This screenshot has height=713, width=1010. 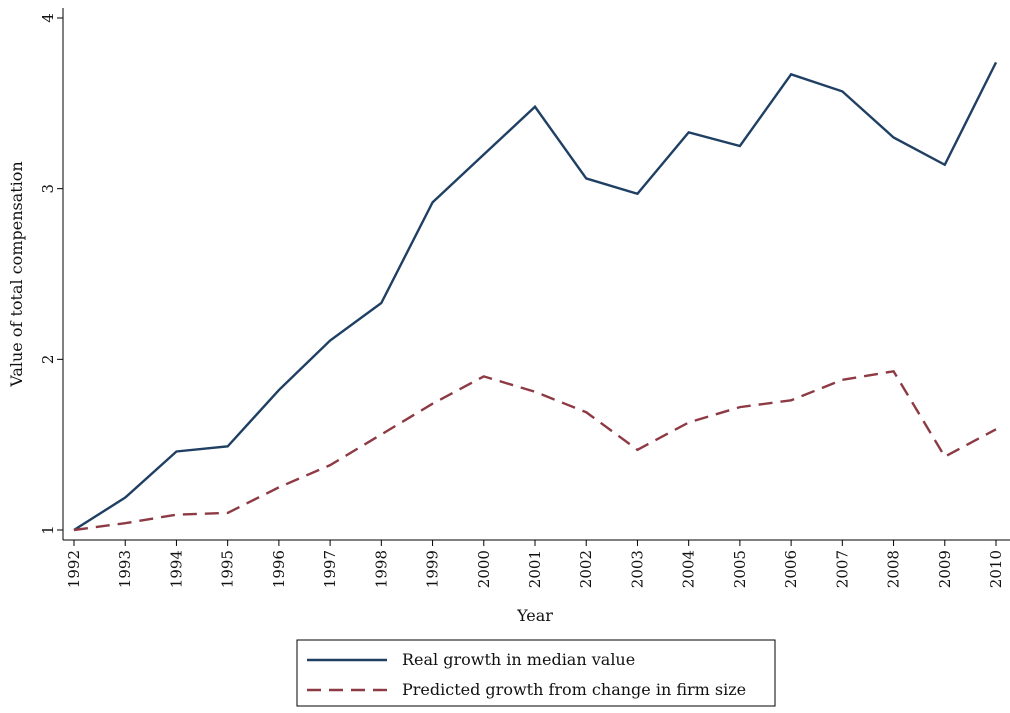 I want to click on x-tick-label: 2004, so click(x=689, y=569).